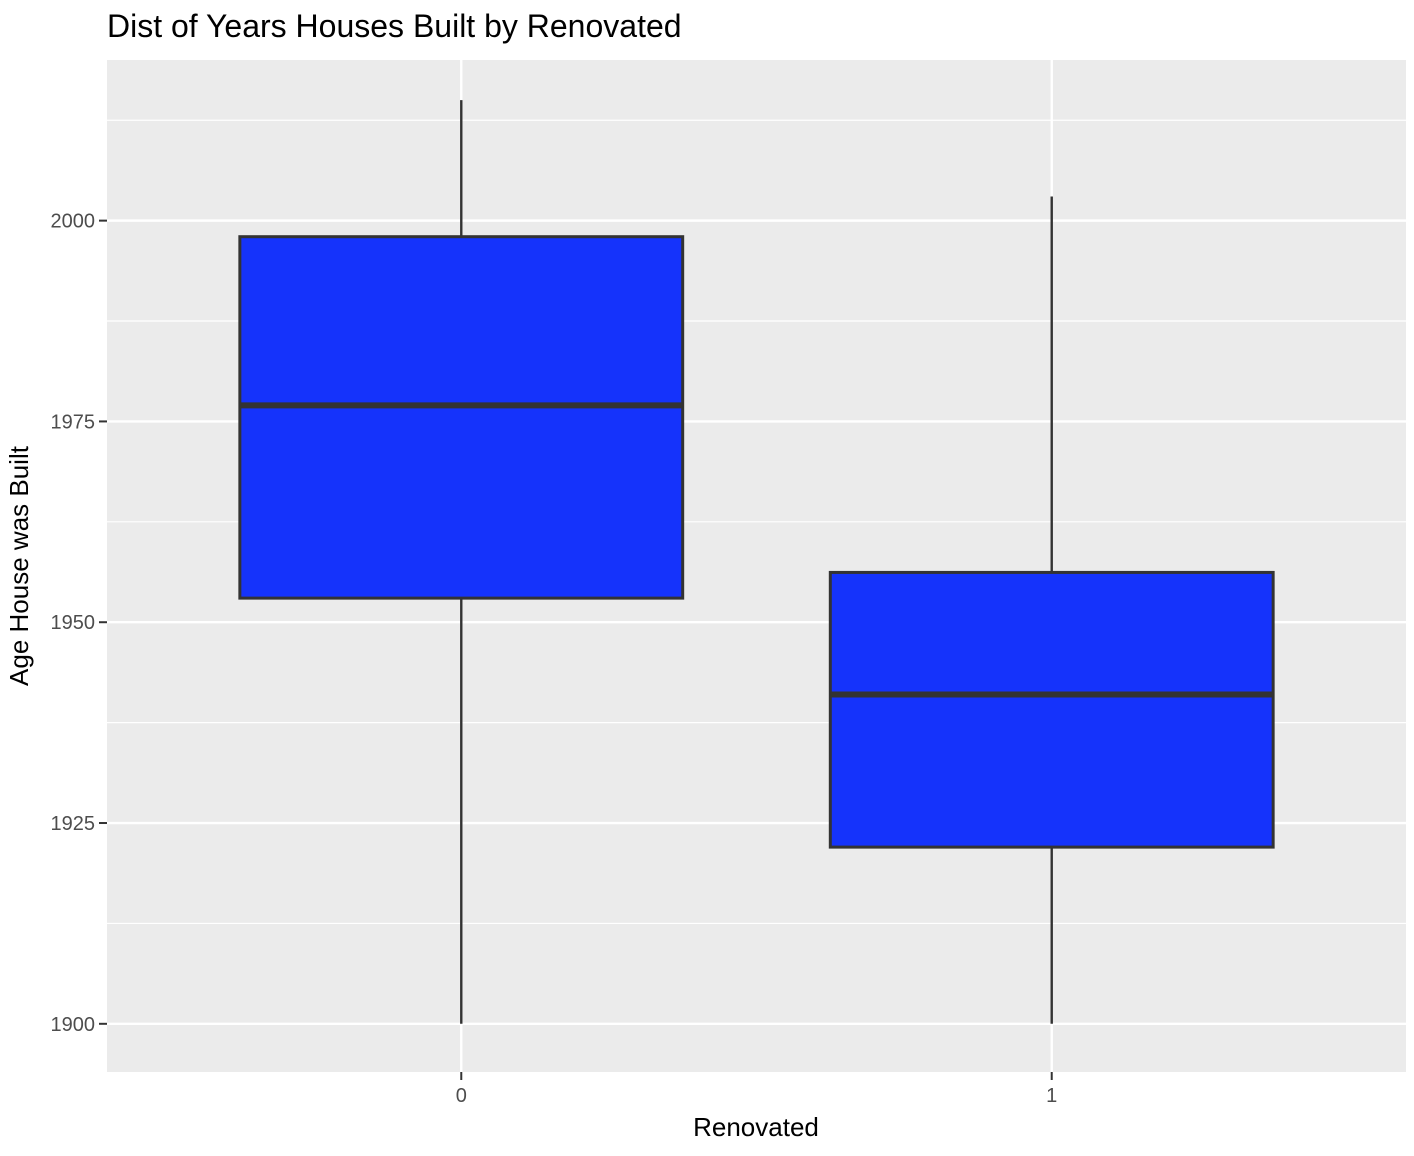  What do you see at coordinates (19, 565) in the screenshot?
I see `y-axis-title: Age House was Built` at bounding box center [19, 565].